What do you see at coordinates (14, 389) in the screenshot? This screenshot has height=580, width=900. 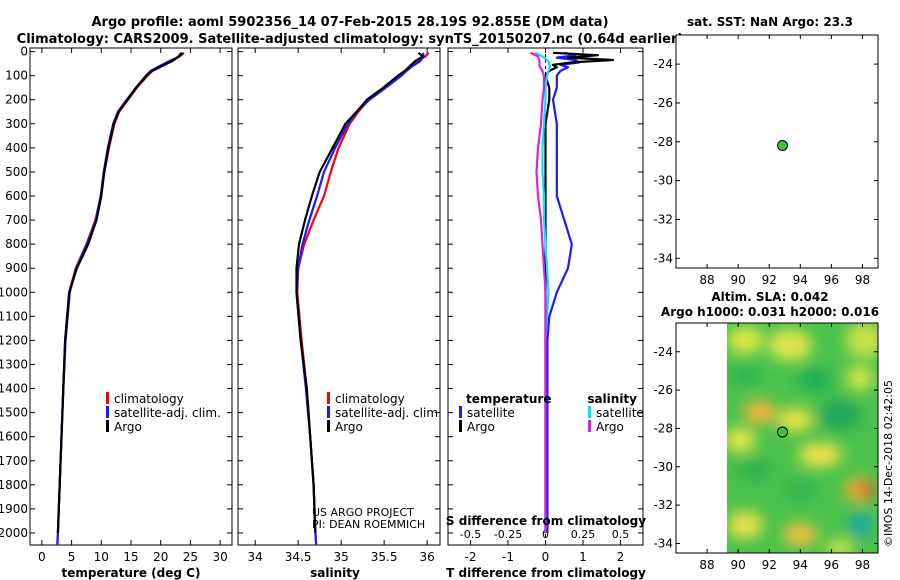 I see `y-tick-label: 1400` at bounding box center [14, 389].